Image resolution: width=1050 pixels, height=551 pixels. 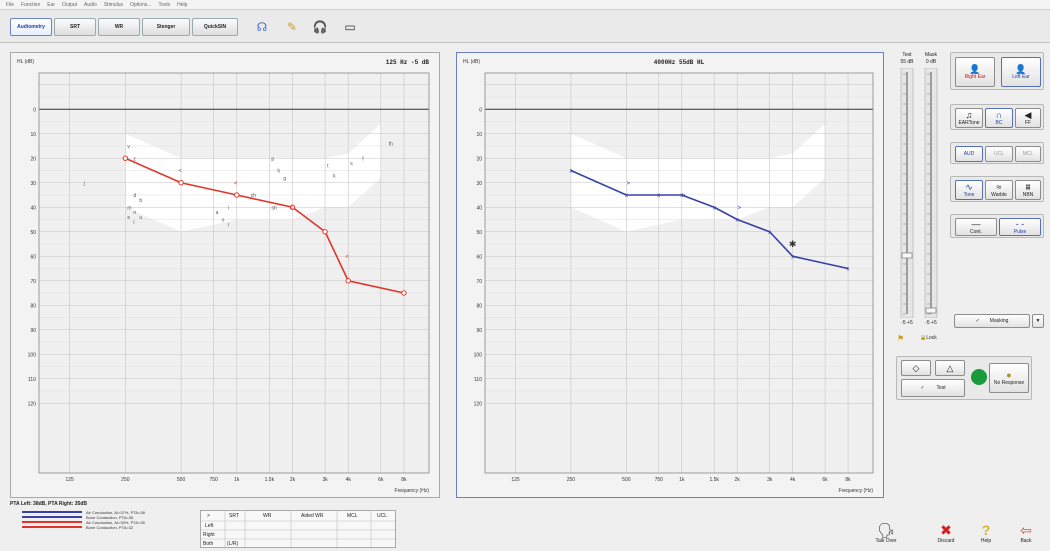 What do you see at coordinates (262, 27) in the screenshot?
I see `headset-icon: ☊` at bounding box center [262, 27].